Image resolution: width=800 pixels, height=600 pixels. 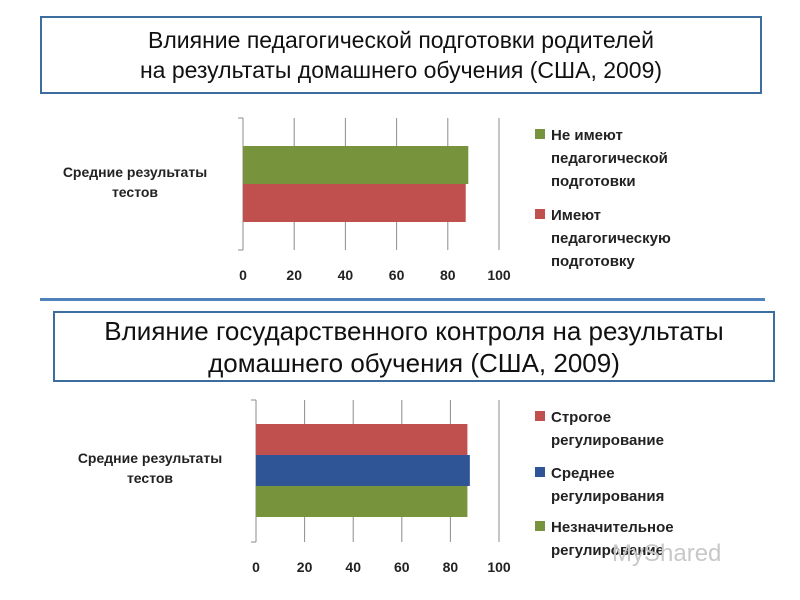 What do you see at coordinates (667, 553) in the screenshot?
I see `watermark-logo: MyShared` at bounding box center [667, 553].